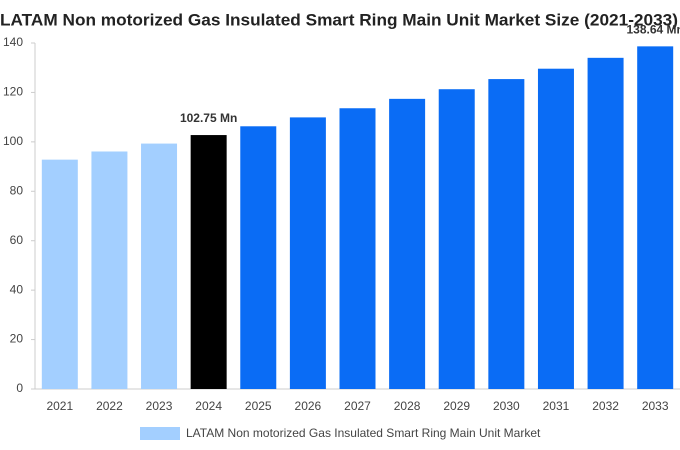 The height and width of the screenshot is (450, 680). What do you see at coordinates (17, 240) in the screenshot?
I see `y-tick-label: 60` at bounding box center [17, 240].